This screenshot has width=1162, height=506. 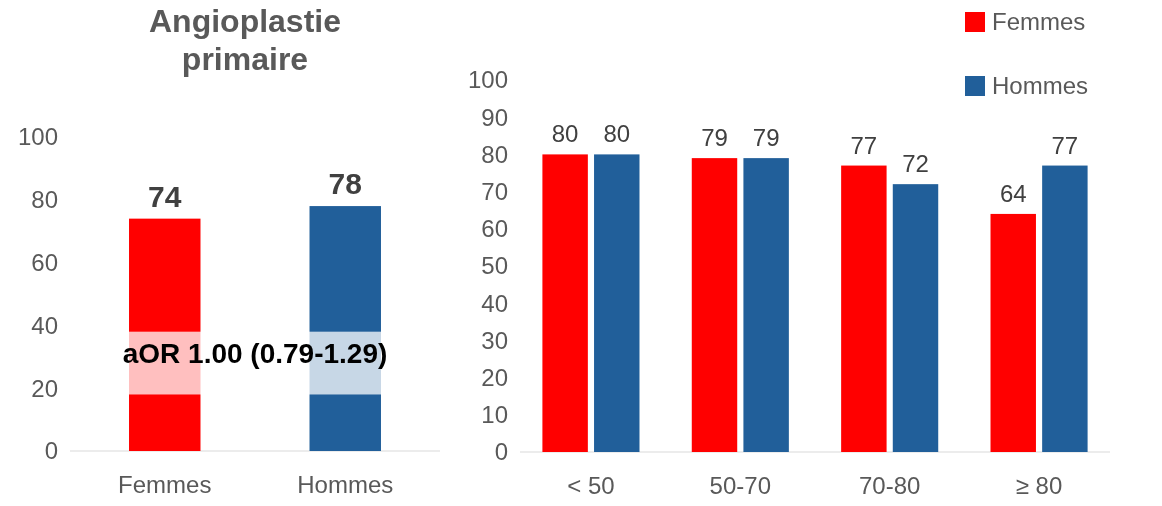 I want to click on y-tick-label: 30, so click(x=494, y=340).